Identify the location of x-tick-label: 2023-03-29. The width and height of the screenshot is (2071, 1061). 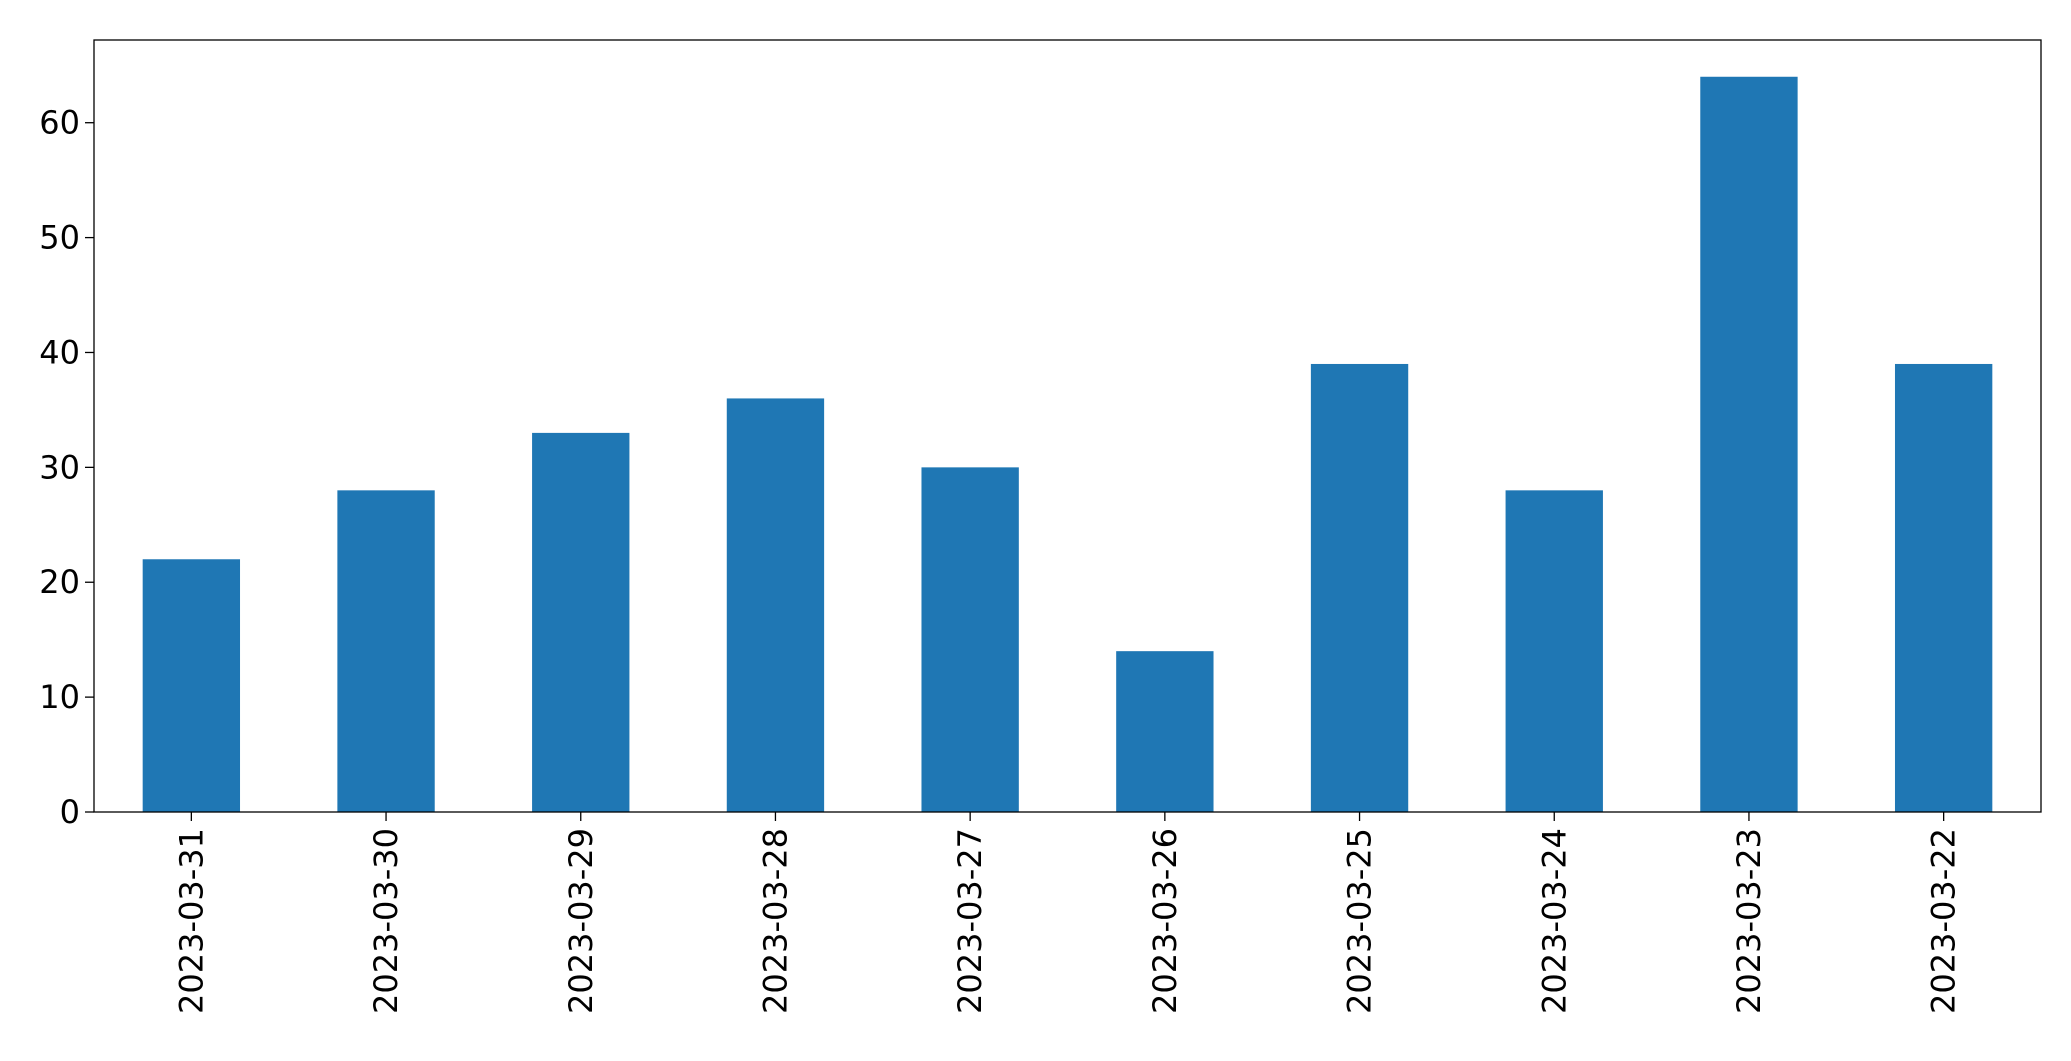
(581, 921).